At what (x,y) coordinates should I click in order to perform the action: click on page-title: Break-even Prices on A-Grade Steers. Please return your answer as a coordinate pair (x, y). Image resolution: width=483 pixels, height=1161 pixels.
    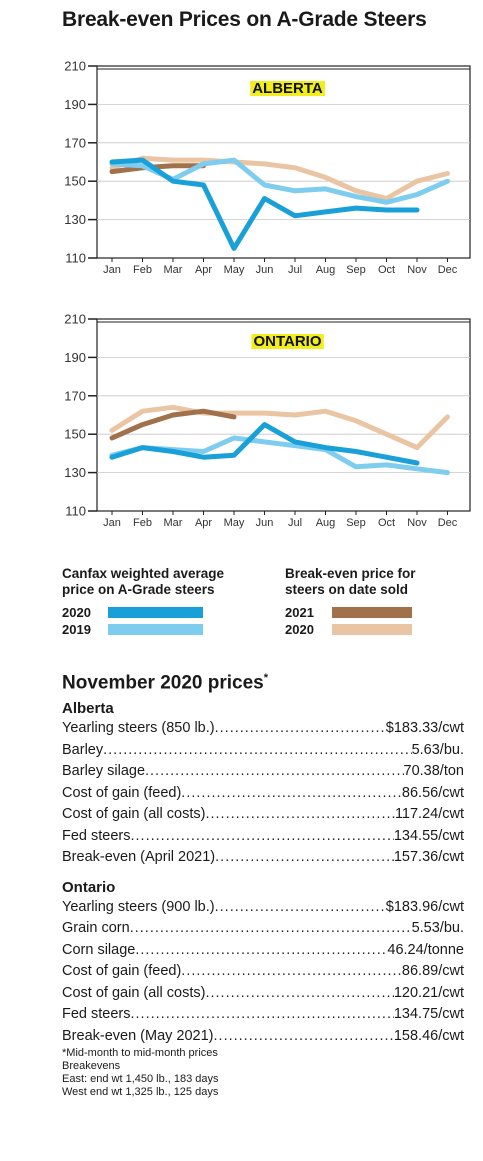
    Looking at the image, I should click on (244, 19).